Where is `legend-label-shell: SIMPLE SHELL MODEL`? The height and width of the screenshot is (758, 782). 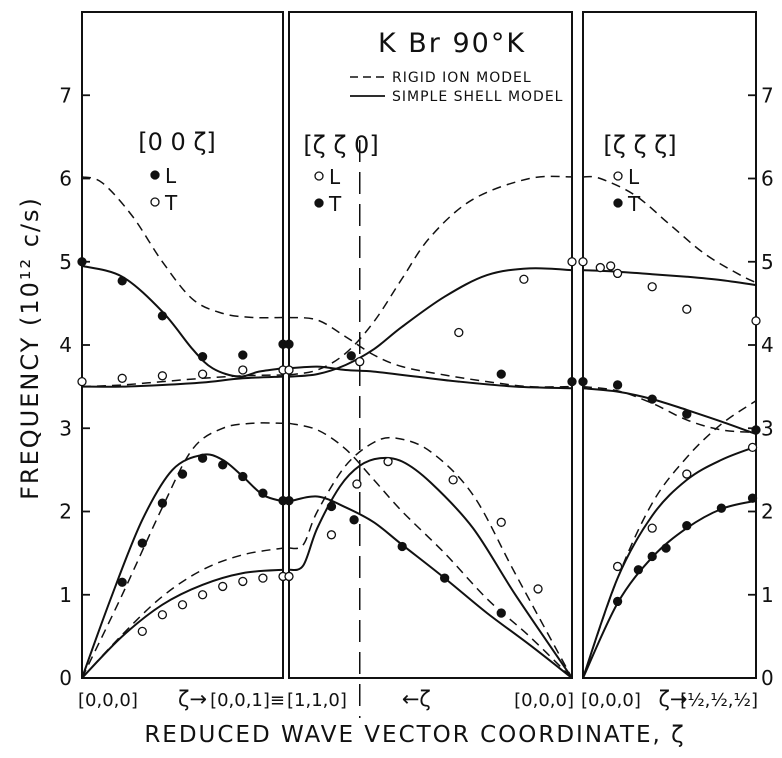
legend-label-shell: SIMPLE SHELL MODEL is located at coordinates (477, 97).